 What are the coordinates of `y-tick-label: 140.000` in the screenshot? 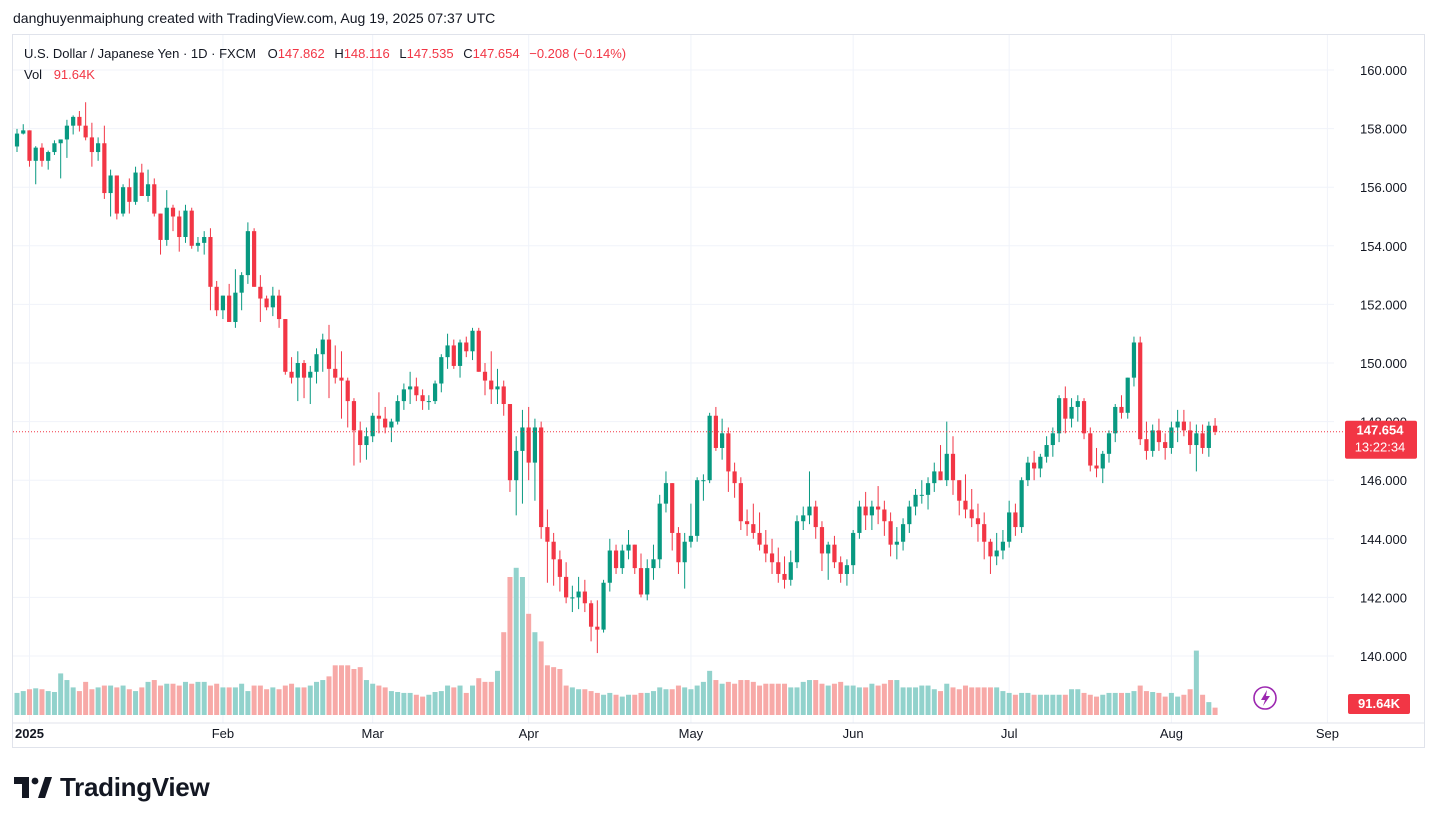 It's located at (1383, 656).